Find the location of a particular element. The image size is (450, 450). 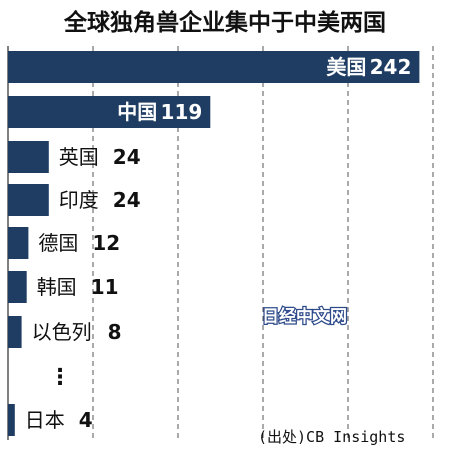

category-label: 韩国 is located at coordinates (57, 287).